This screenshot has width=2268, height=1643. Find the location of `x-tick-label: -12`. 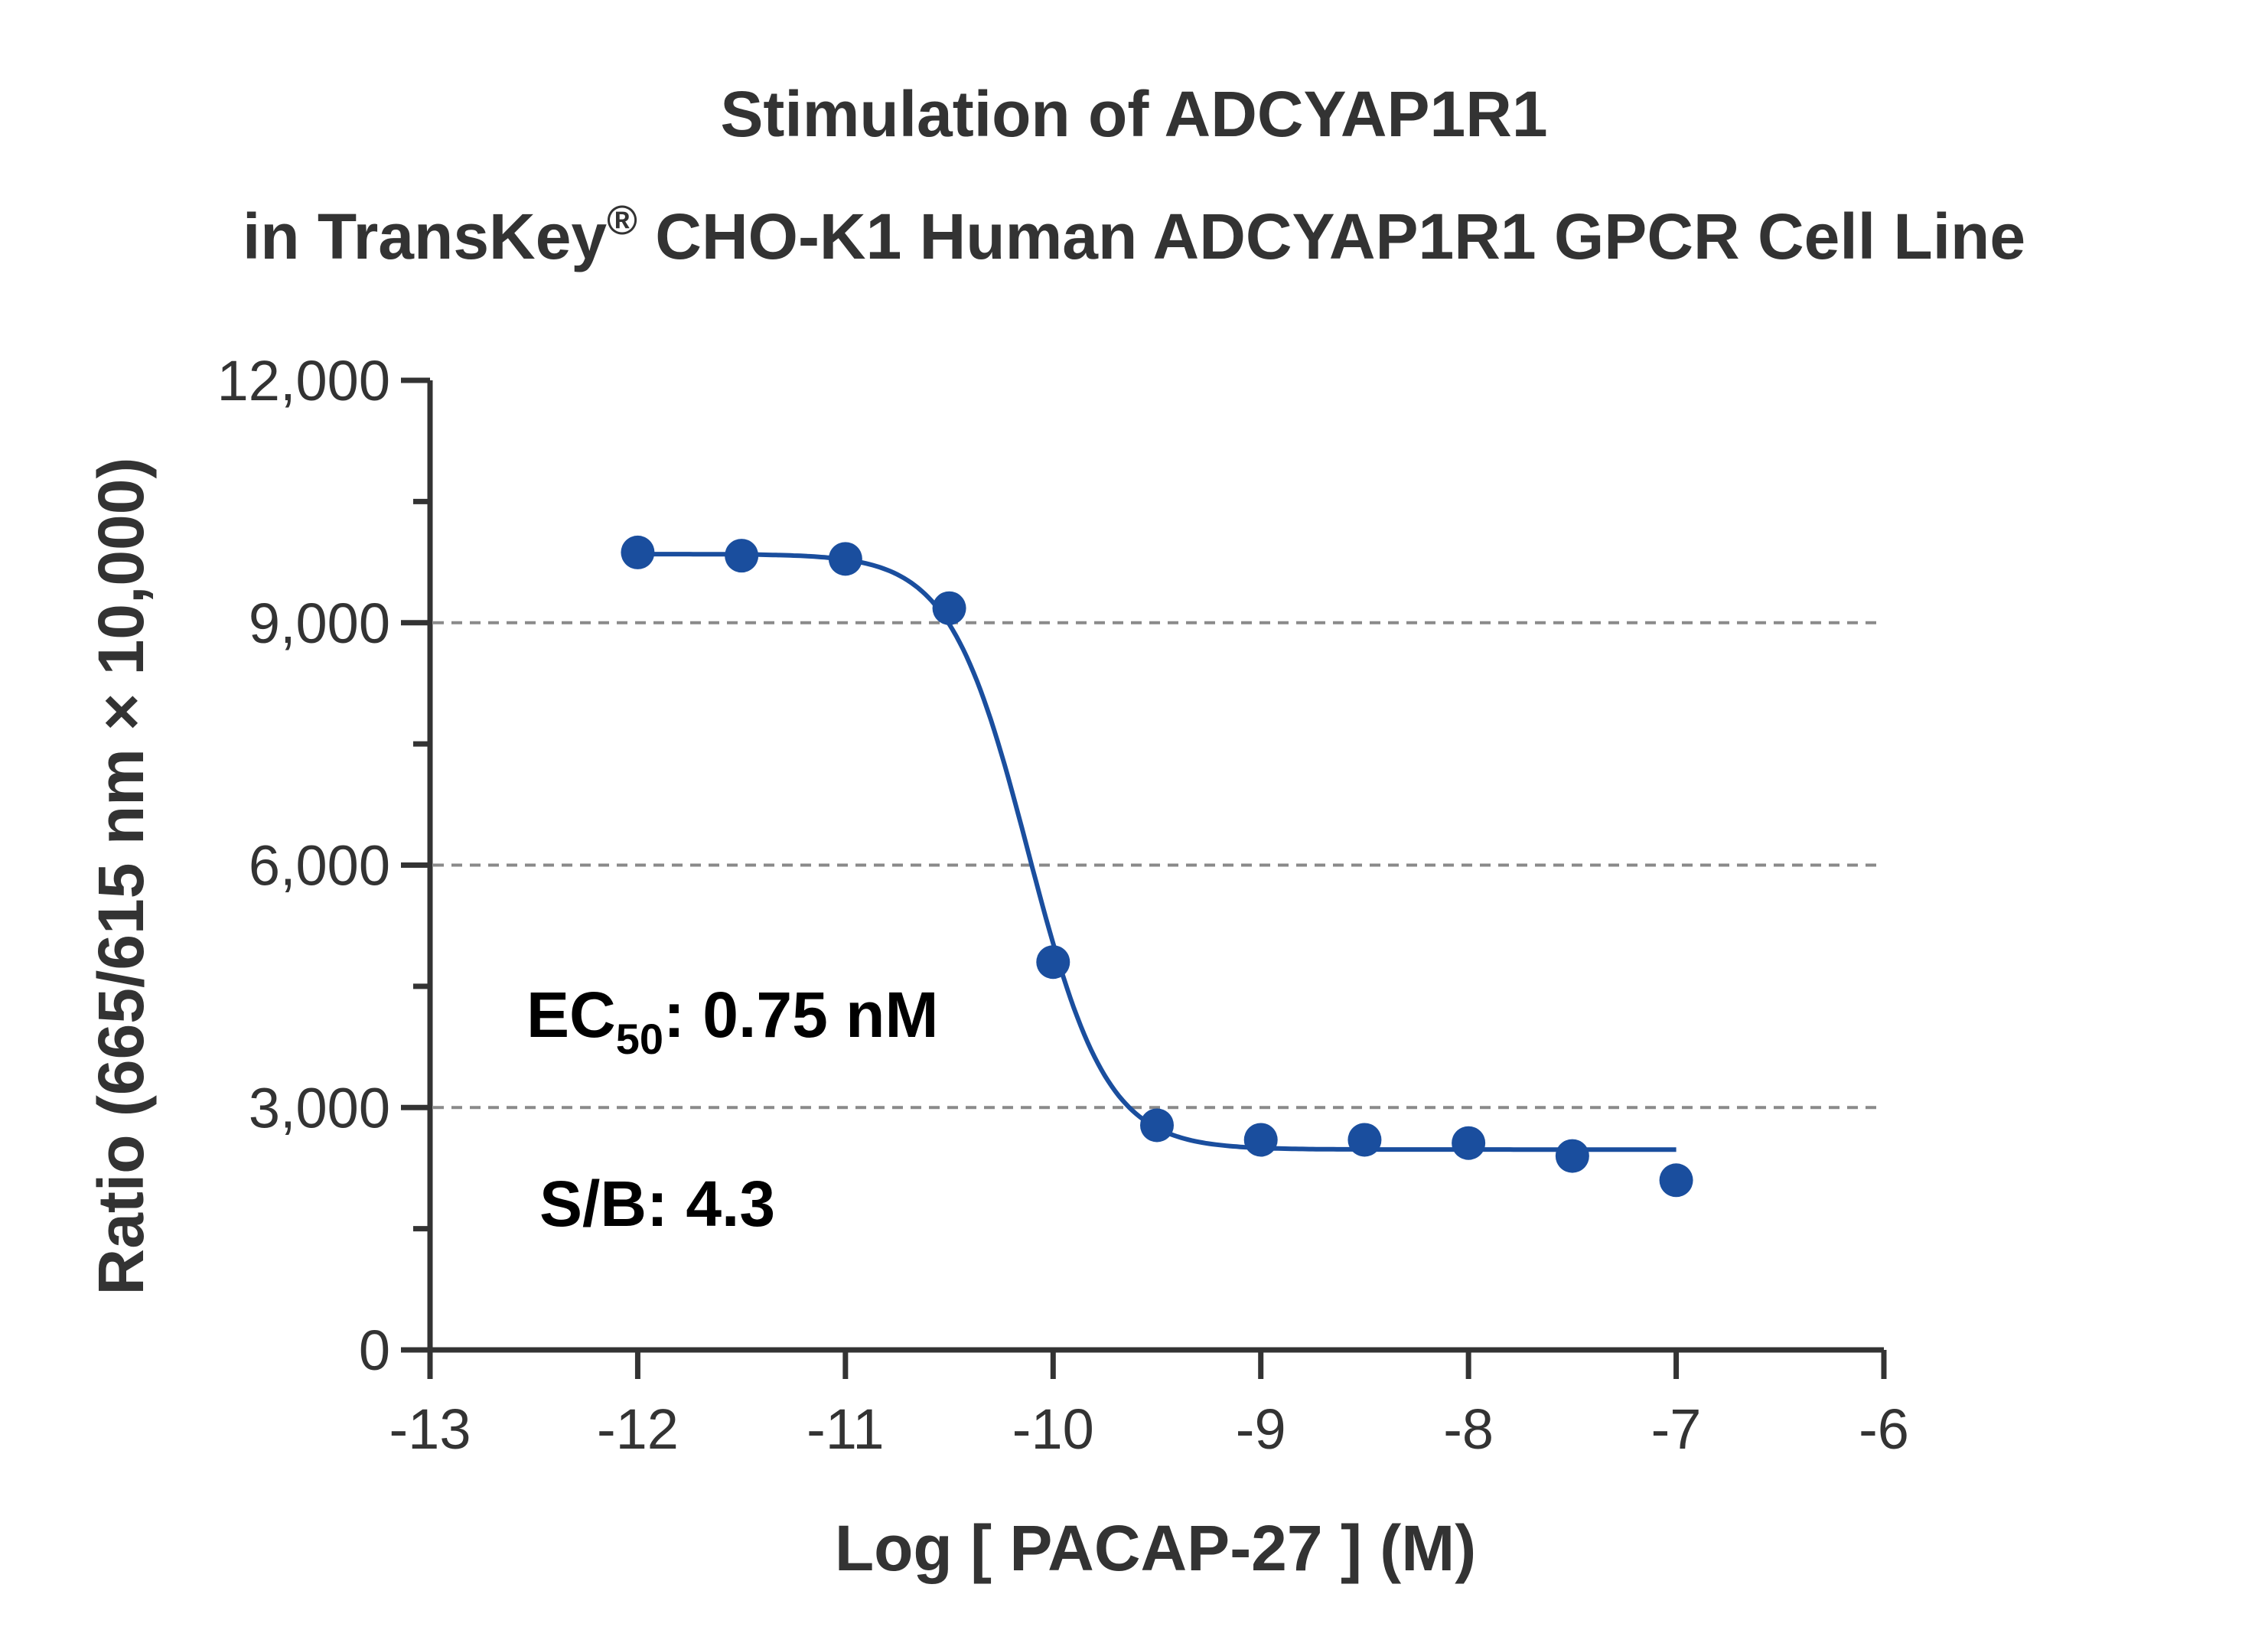

x-tick-label: -12 is located at coordinates (638, 1429).